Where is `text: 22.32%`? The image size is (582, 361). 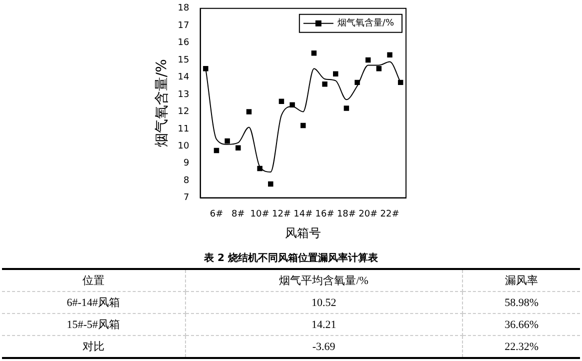
text: 22.32% is located at coordinates (521, 347).